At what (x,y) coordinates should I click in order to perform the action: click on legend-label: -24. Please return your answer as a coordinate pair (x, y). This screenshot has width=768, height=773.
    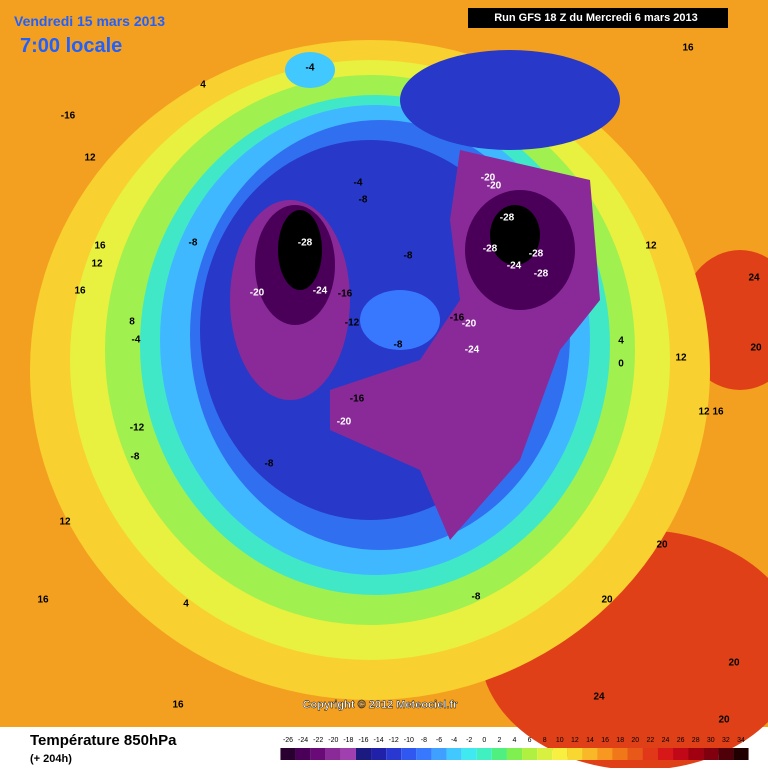
    Looking at the image, I should click on (303, 740).